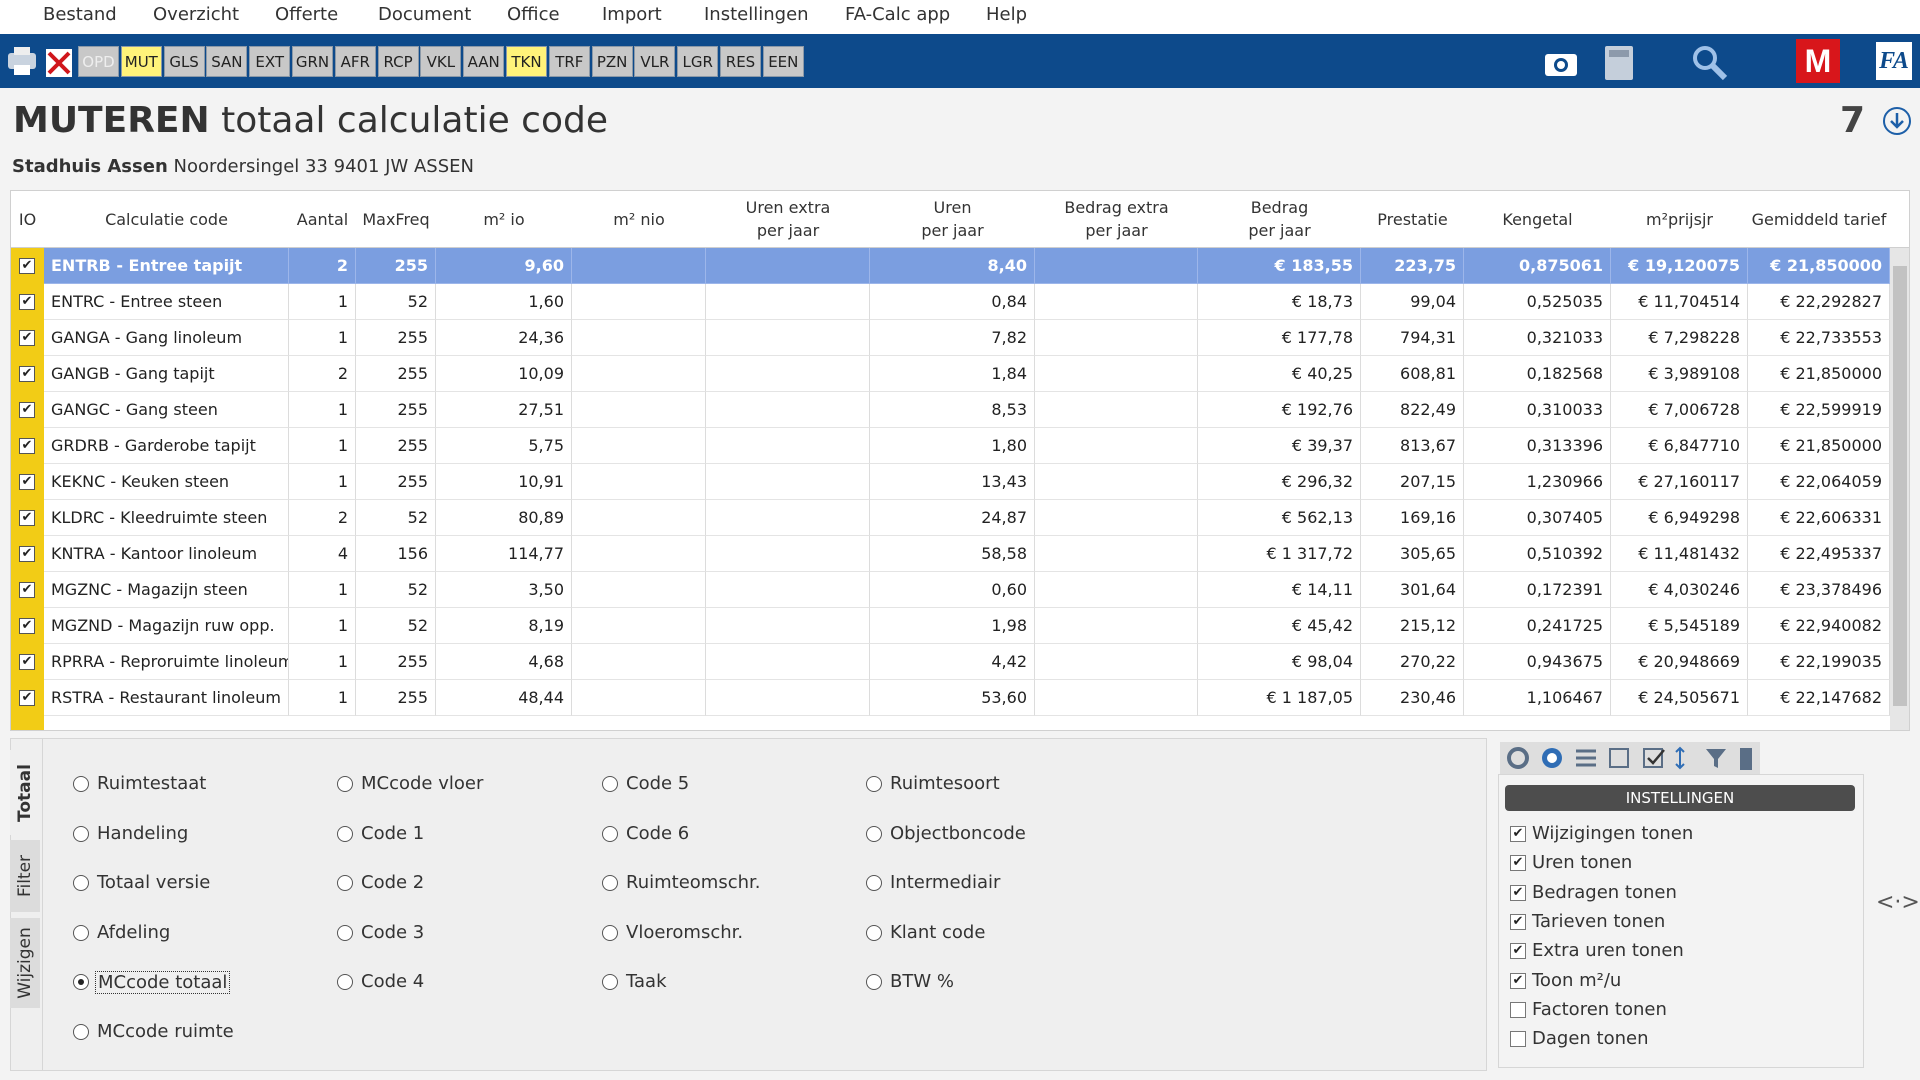 The height and width of the screenshot is (1080, 1920). I want to click on menu-item: Import, so click(632, 14).